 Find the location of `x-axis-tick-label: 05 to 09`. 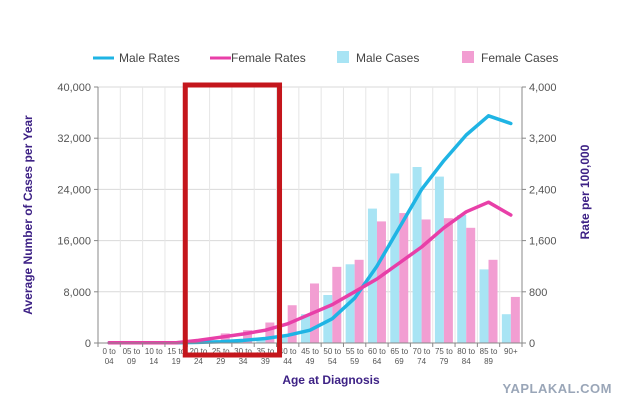

x-axis-tick-label: 05 to 09 is located at coordinates (132, 356).